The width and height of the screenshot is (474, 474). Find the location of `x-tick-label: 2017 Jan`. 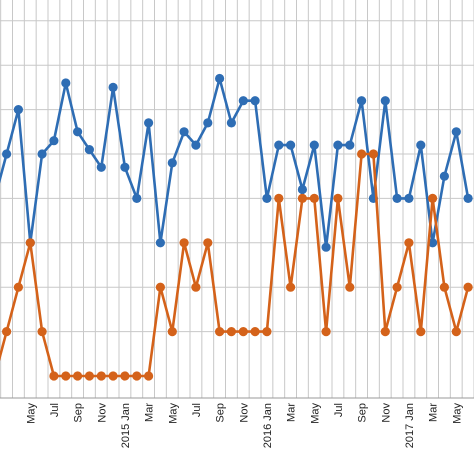

x-tick-label: 2017 Jan is located at coordinates (410, 425).